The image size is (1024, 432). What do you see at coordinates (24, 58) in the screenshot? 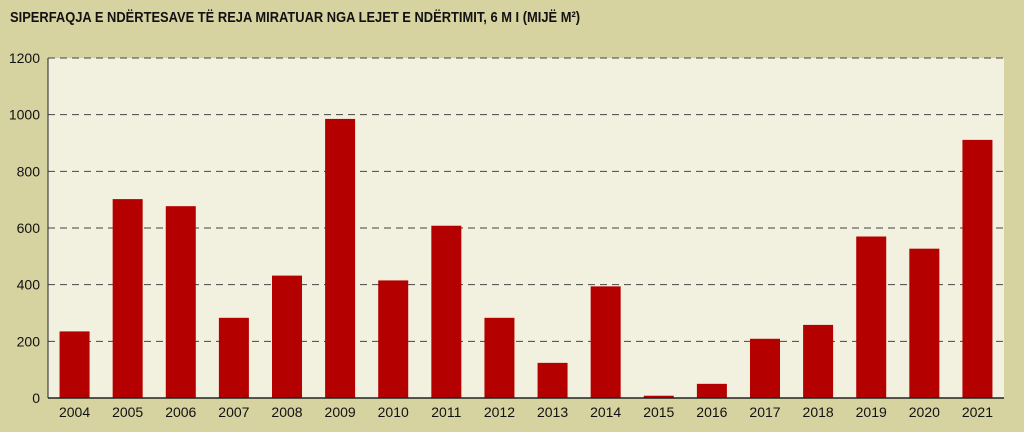
I see `y-tick-label: 1200` at bounding box center [24, 58].